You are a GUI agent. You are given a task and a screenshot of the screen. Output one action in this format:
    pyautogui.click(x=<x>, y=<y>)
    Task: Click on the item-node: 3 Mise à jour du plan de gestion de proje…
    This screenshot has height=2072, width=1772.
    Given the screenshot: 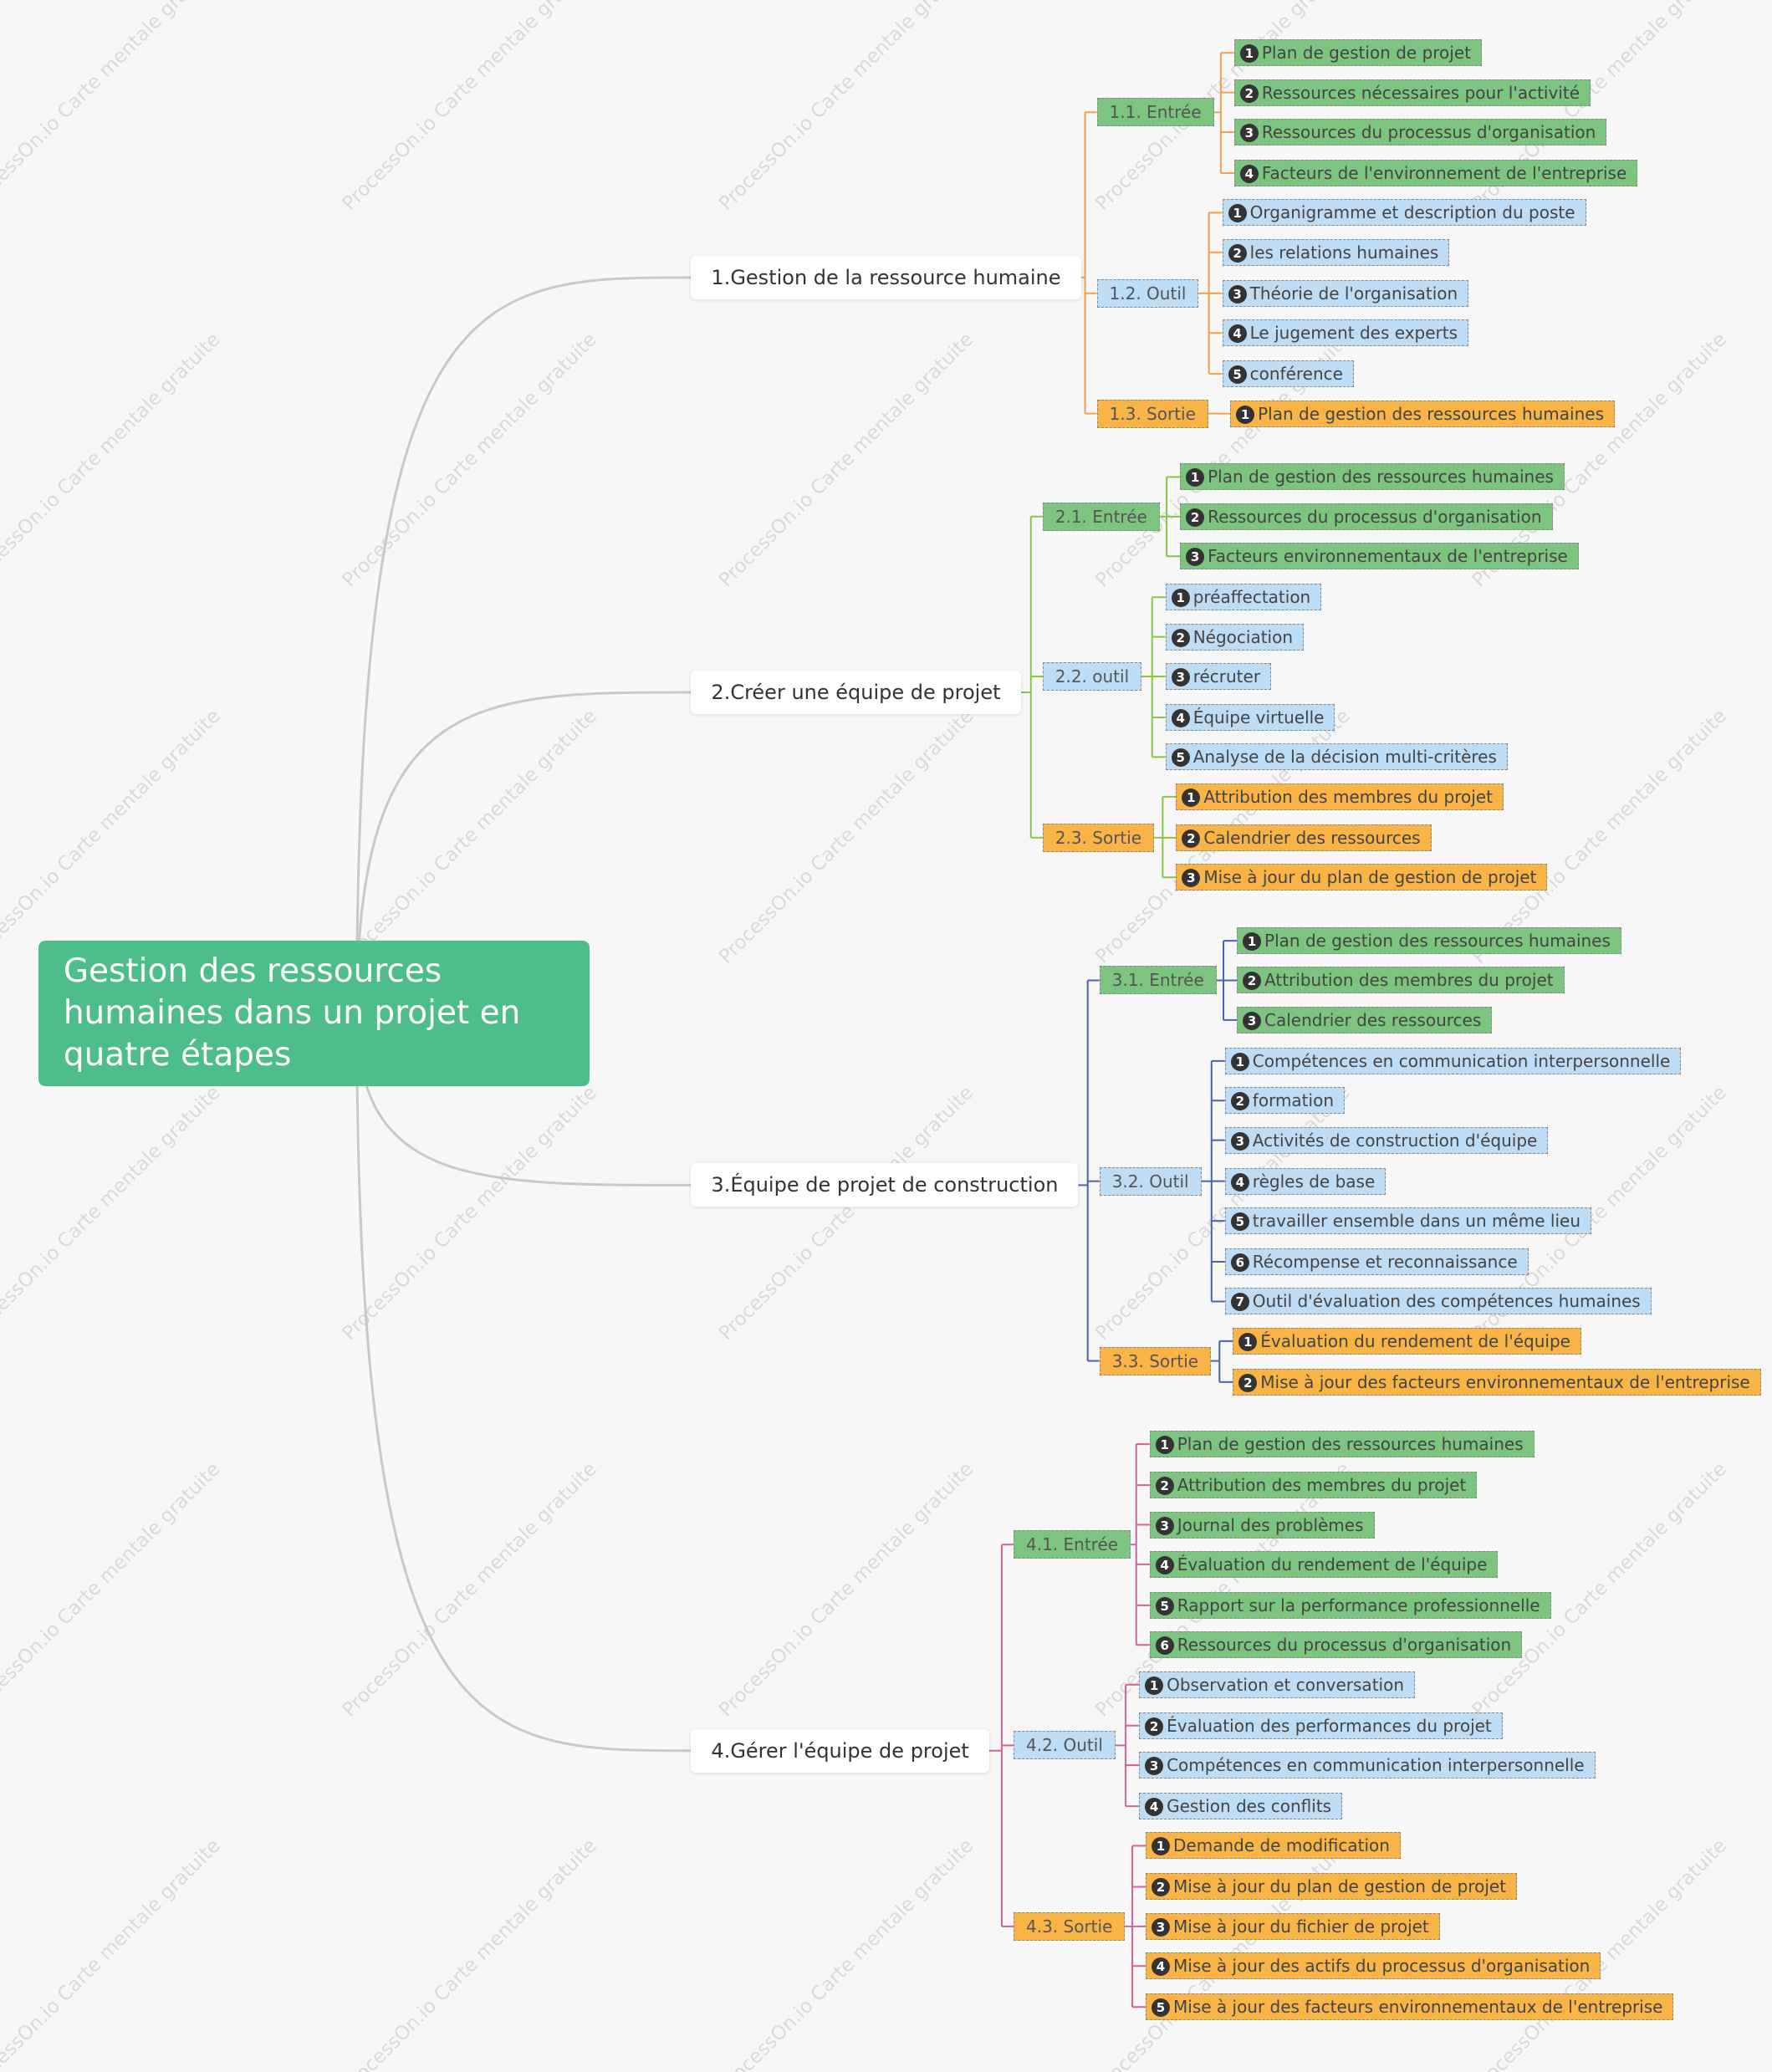 What is the action you would take?
    pyautogui.click(x=1362, y=878)
    